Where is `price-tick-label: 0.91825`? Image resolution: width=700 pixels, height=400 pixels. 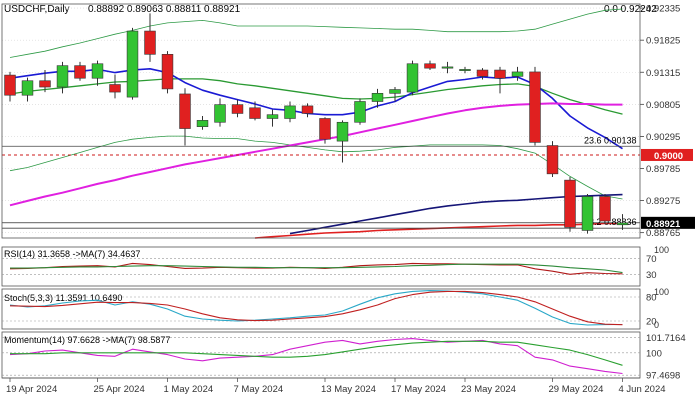 price-tick-label: 0.91825 is located at coordinates (663, 41).